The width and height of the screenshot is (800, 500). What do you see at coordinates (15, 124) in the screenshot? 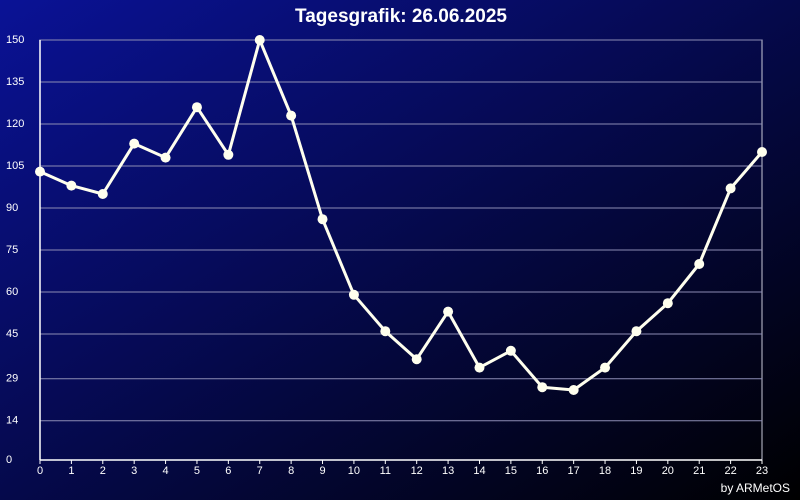
I see `y-tick-label: 120` at bounding box center [15, 124].